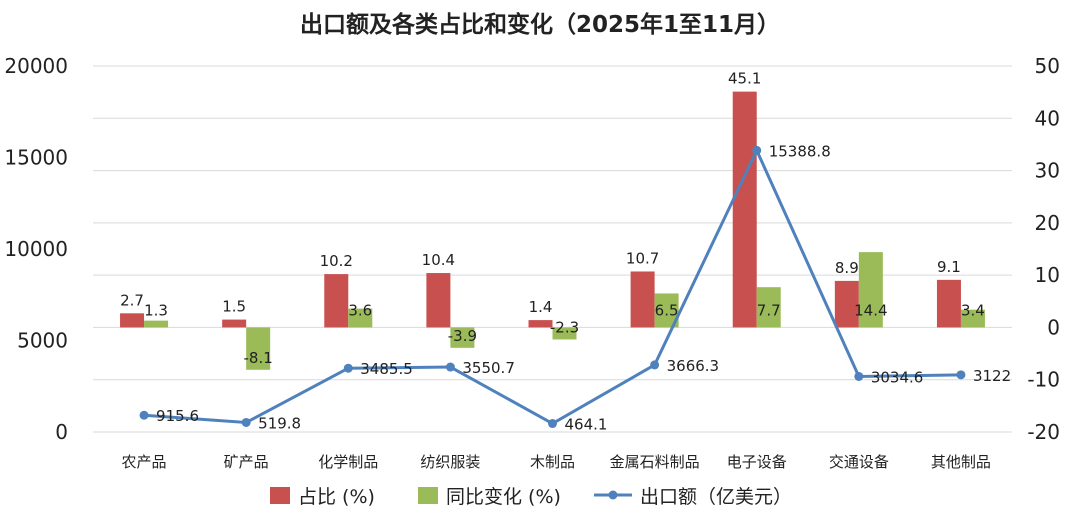  What do you see at coordinates (847, 268) in the screenshot?
I see `data-label-share: 8.9` at bounding box center [847, 268].